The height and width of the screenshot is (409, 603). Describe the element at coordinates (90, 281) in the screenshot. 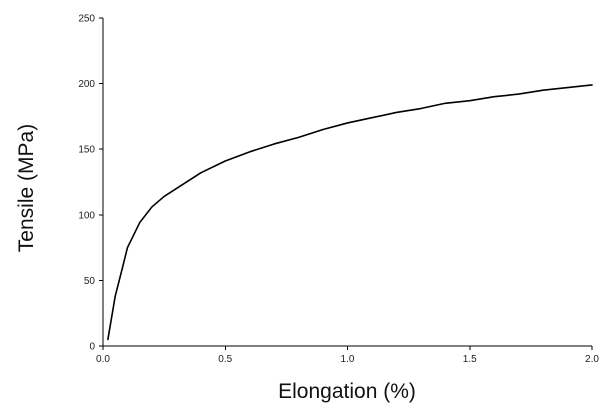

I see `y-tick-label: 50` at that location.